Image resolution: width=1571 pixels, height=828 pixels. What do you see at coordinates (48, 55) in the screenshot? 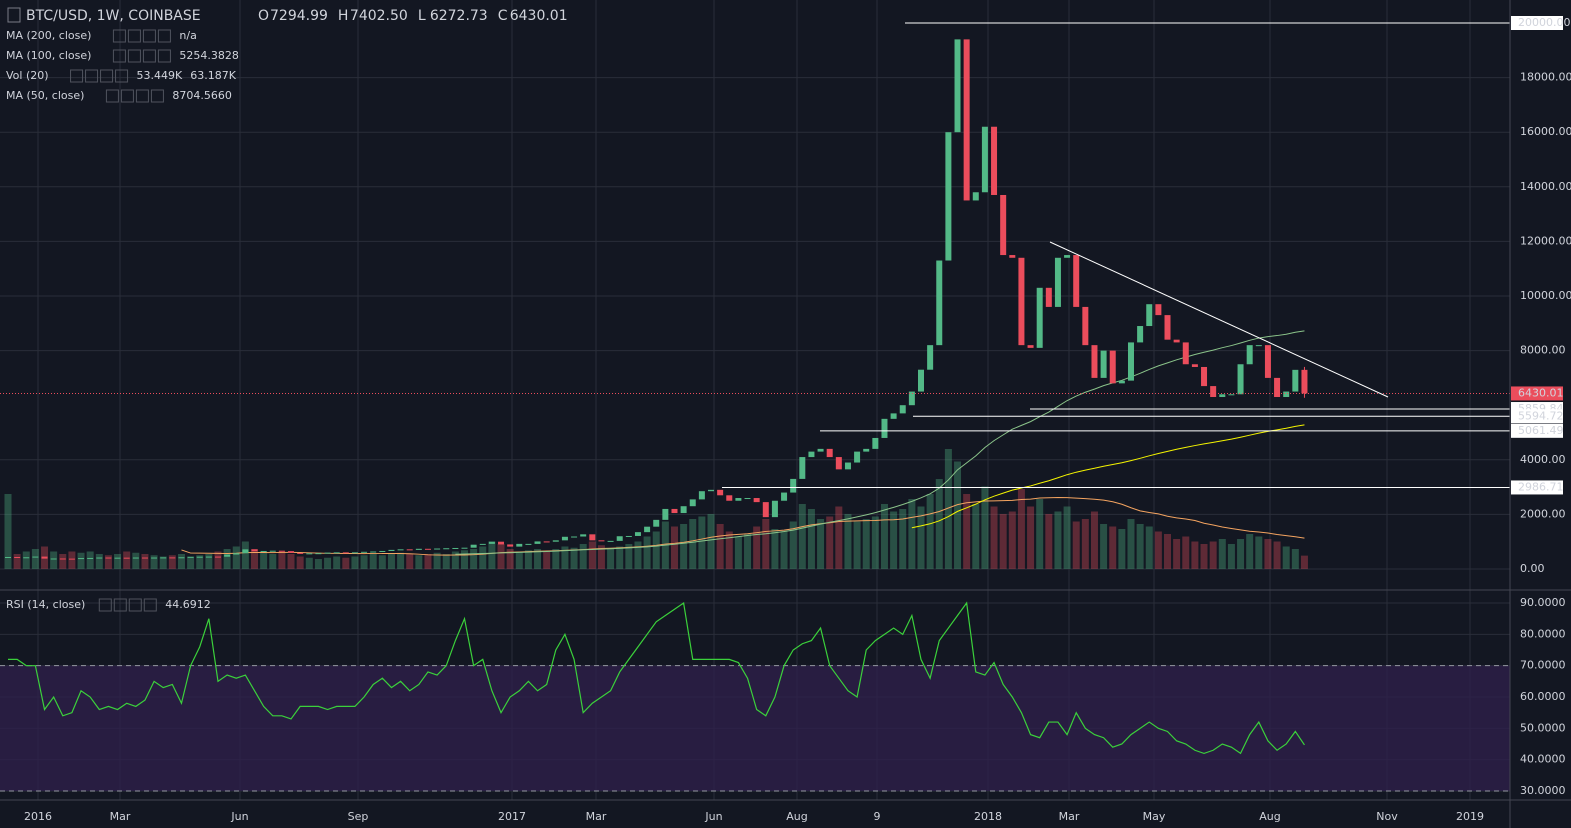
I see `indicator-name: MA (100, close)` at bounding box center [48, 55].